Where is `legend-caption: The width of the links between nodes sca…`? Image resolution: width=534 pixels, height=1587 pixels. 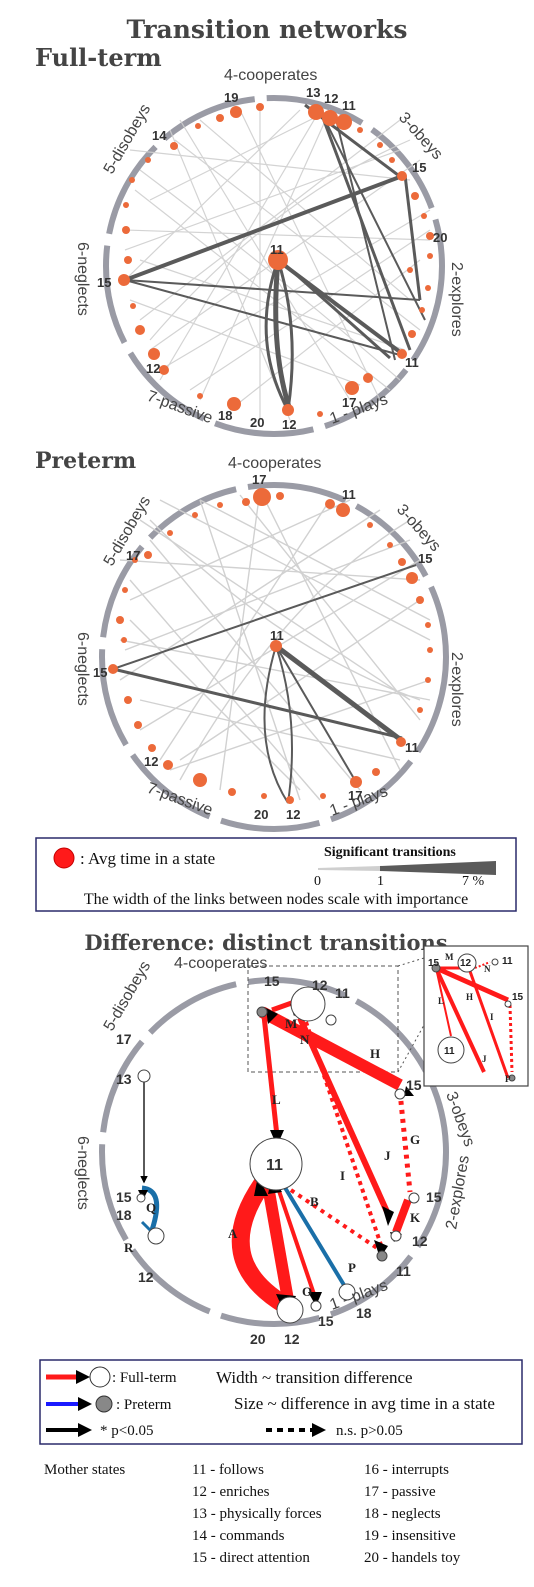 legend-caption: The width of the links between nodes sca… is located at coordinates (276, 899).